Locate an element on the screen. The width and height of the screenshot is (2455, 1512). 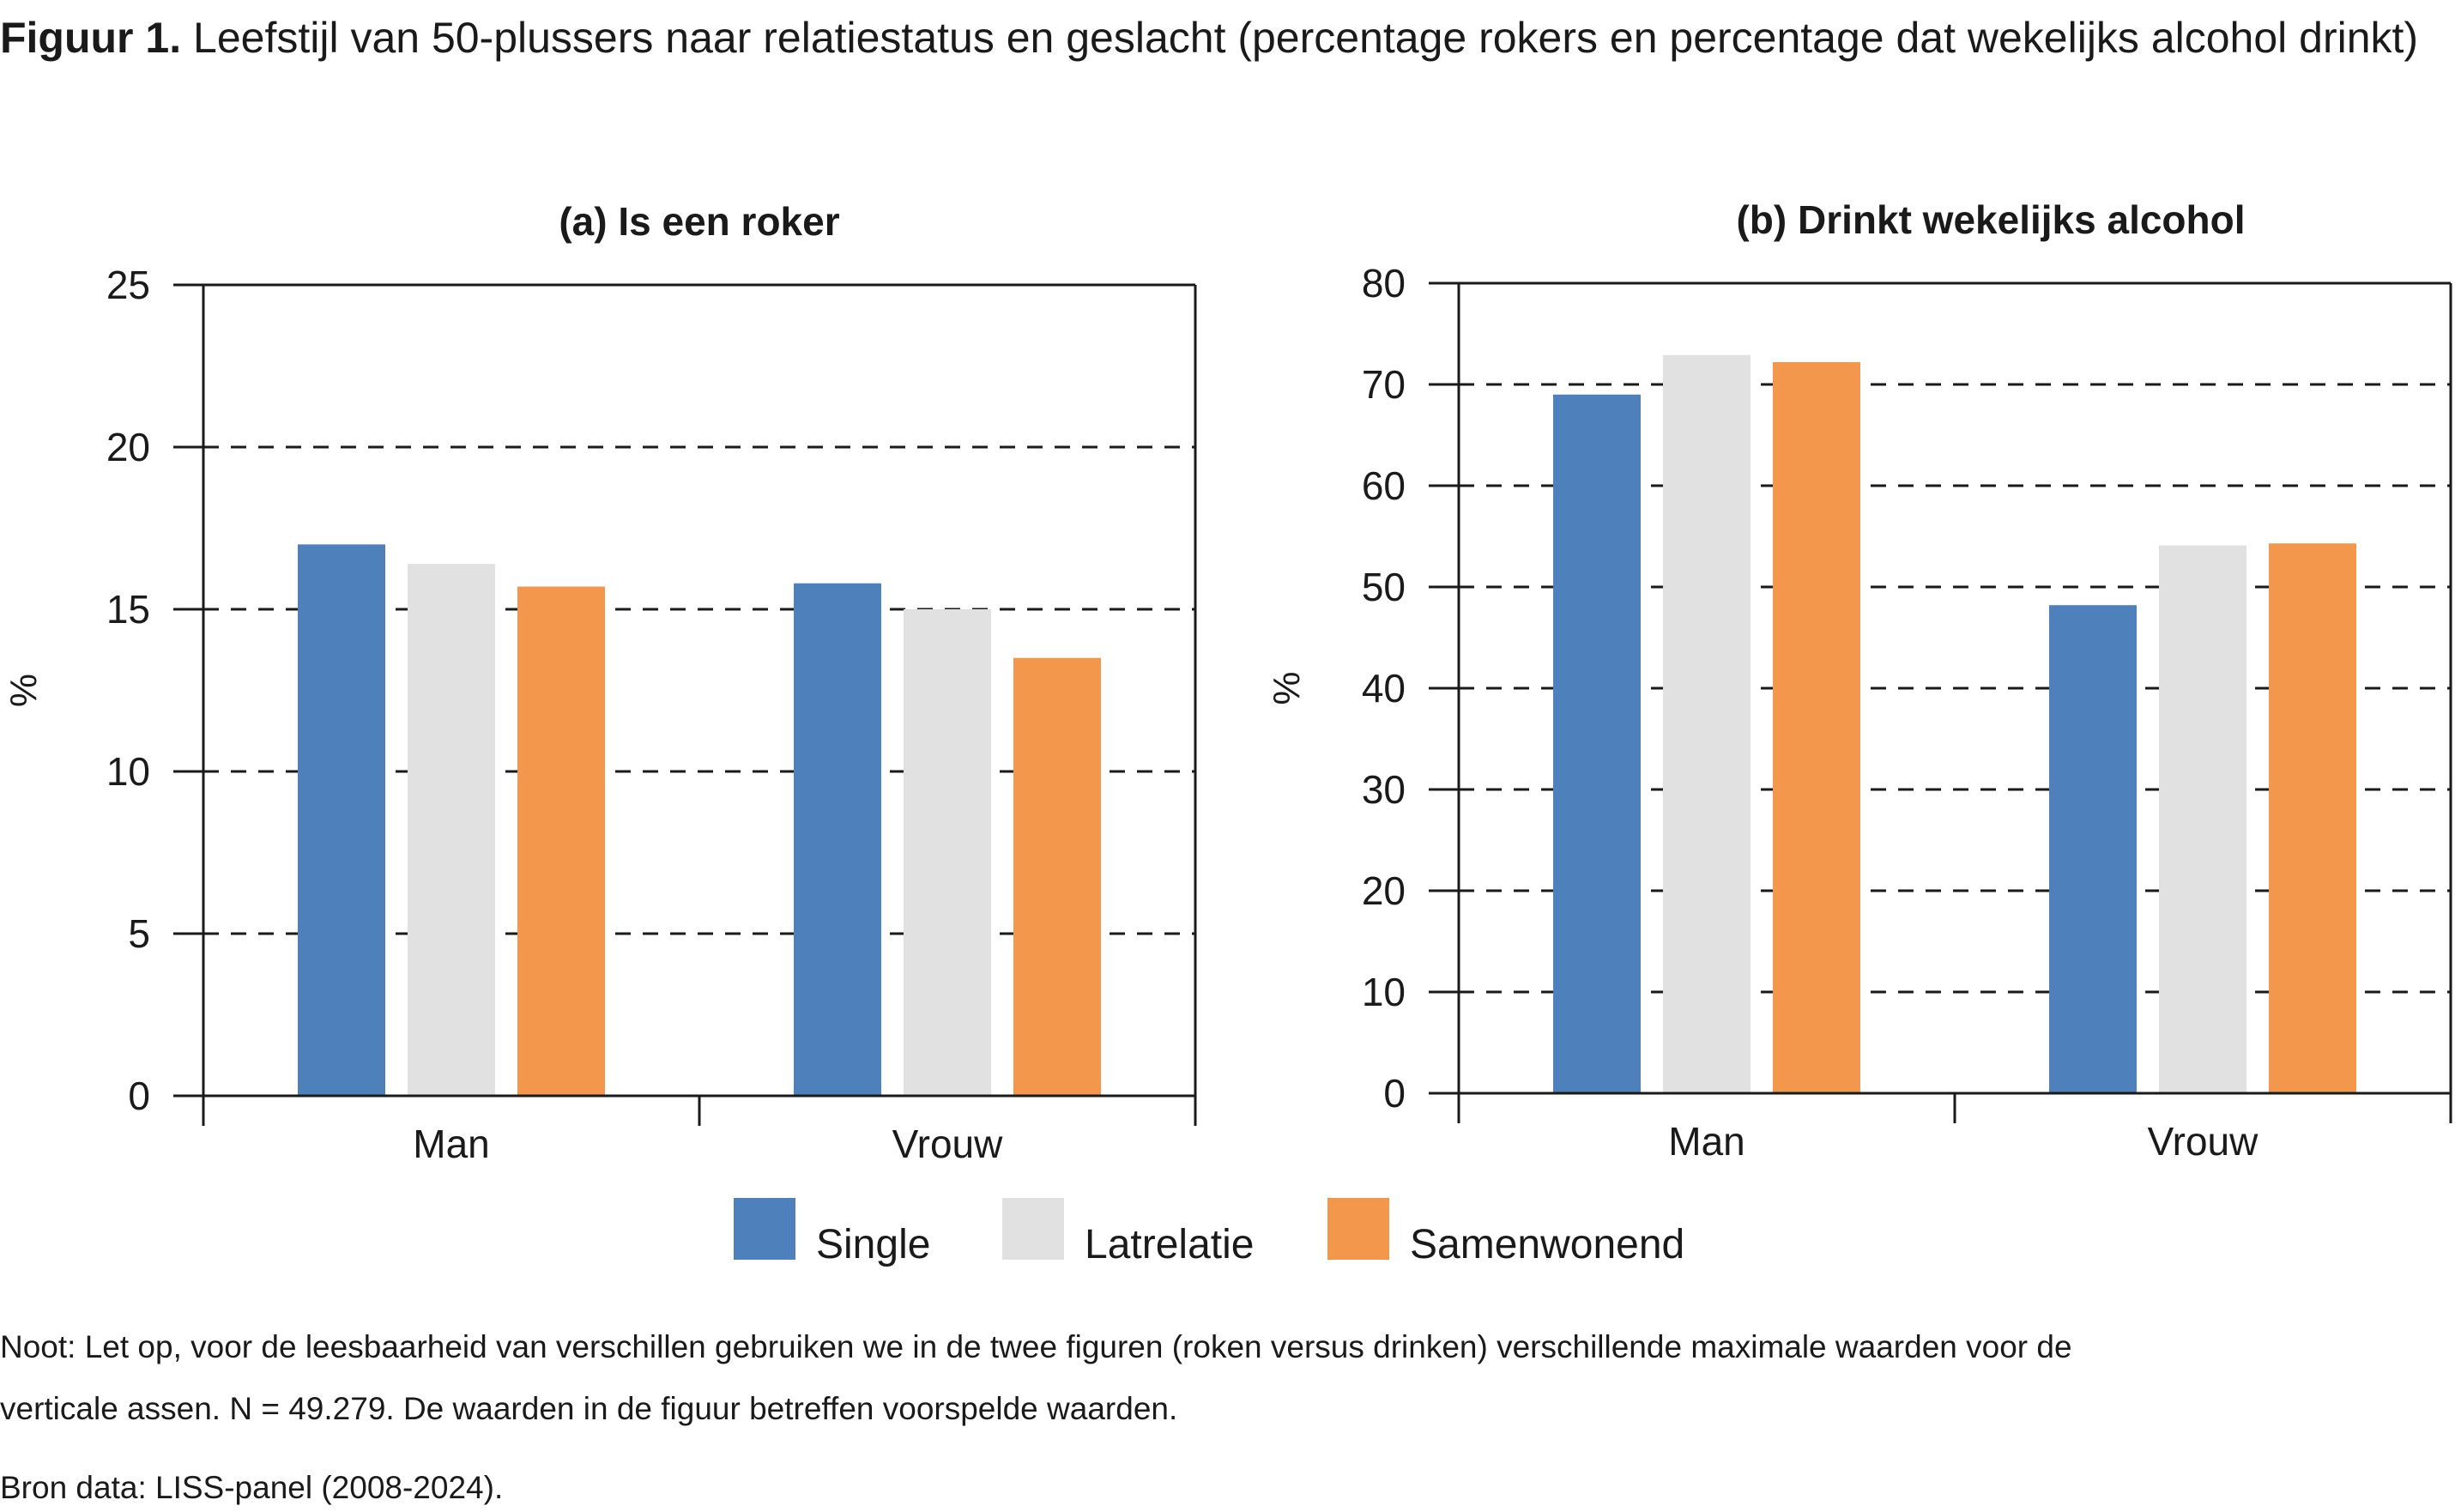
legend-swatch-latrelatie is located at coordinates (1033, 1229).